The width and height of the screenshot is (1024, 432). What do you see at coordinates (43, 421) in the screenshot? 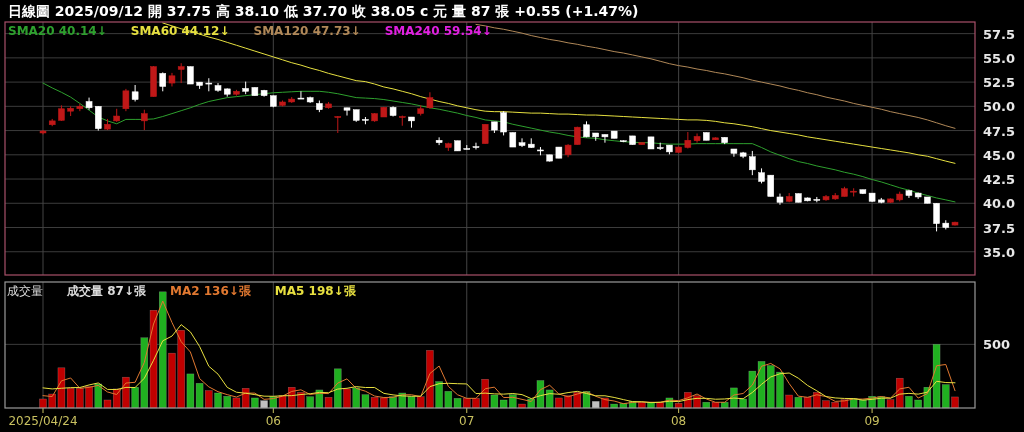
I see `x-tick-label: 2025/04/24` at bounding box center [43, 421].